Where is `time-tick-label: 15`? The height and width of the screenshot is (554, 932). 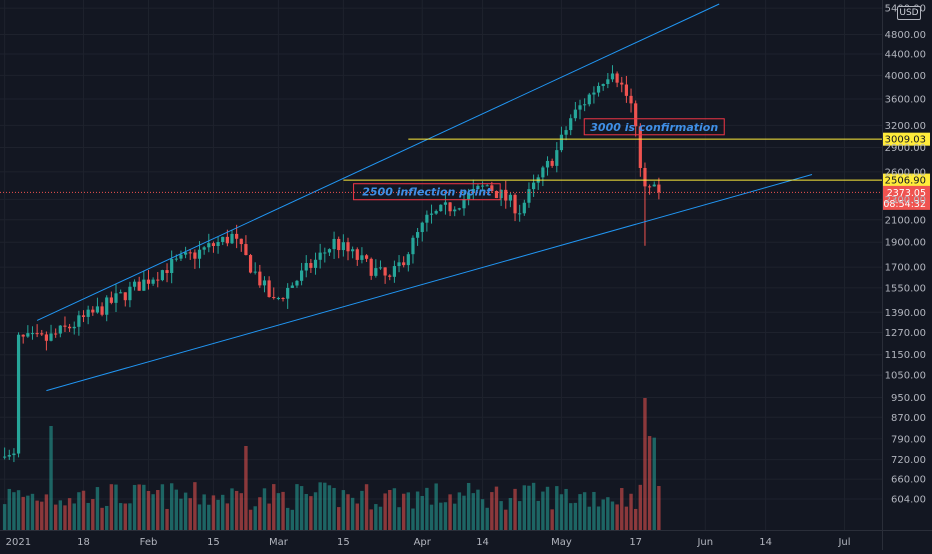 time-tick-label: 15 is located at coordinates (213, 542).